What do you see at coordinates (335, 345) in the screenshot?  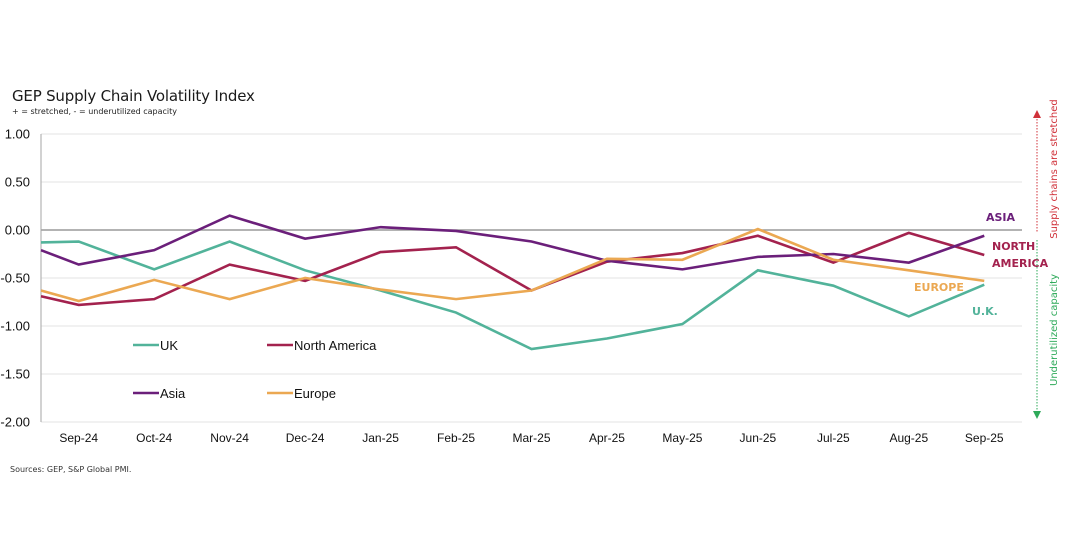 I see `legend-label-north-america: North America` at bounding box center [335, 345].